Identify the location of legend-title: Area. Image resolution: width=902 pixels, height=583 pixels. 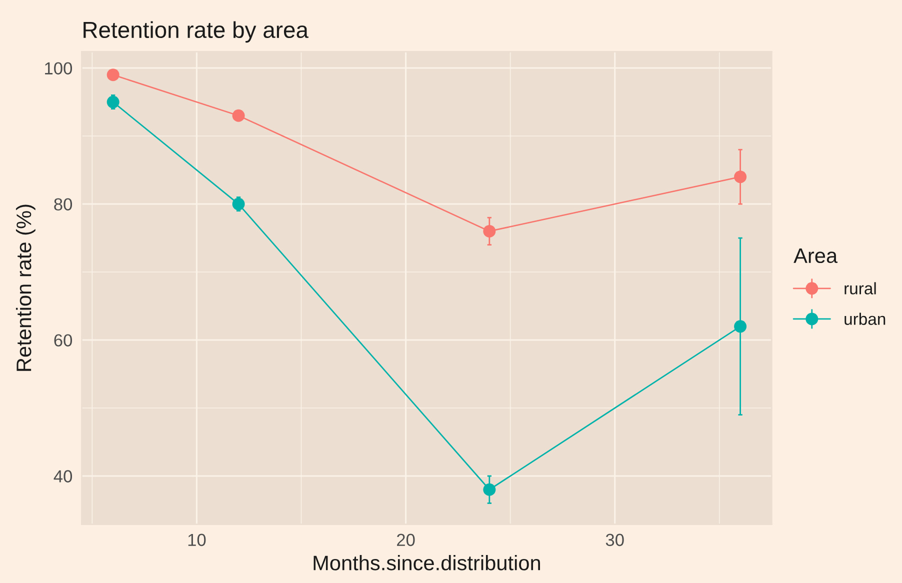
(816, 256).